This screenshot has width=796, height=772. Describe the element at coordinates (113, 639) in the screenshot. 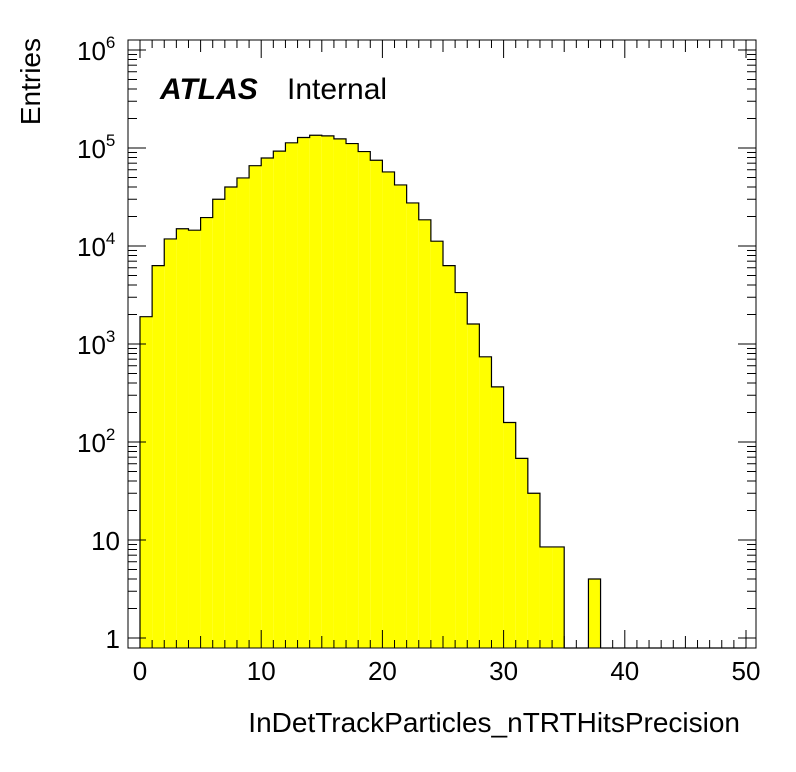

I see `y-tick-label: 1` at that location.